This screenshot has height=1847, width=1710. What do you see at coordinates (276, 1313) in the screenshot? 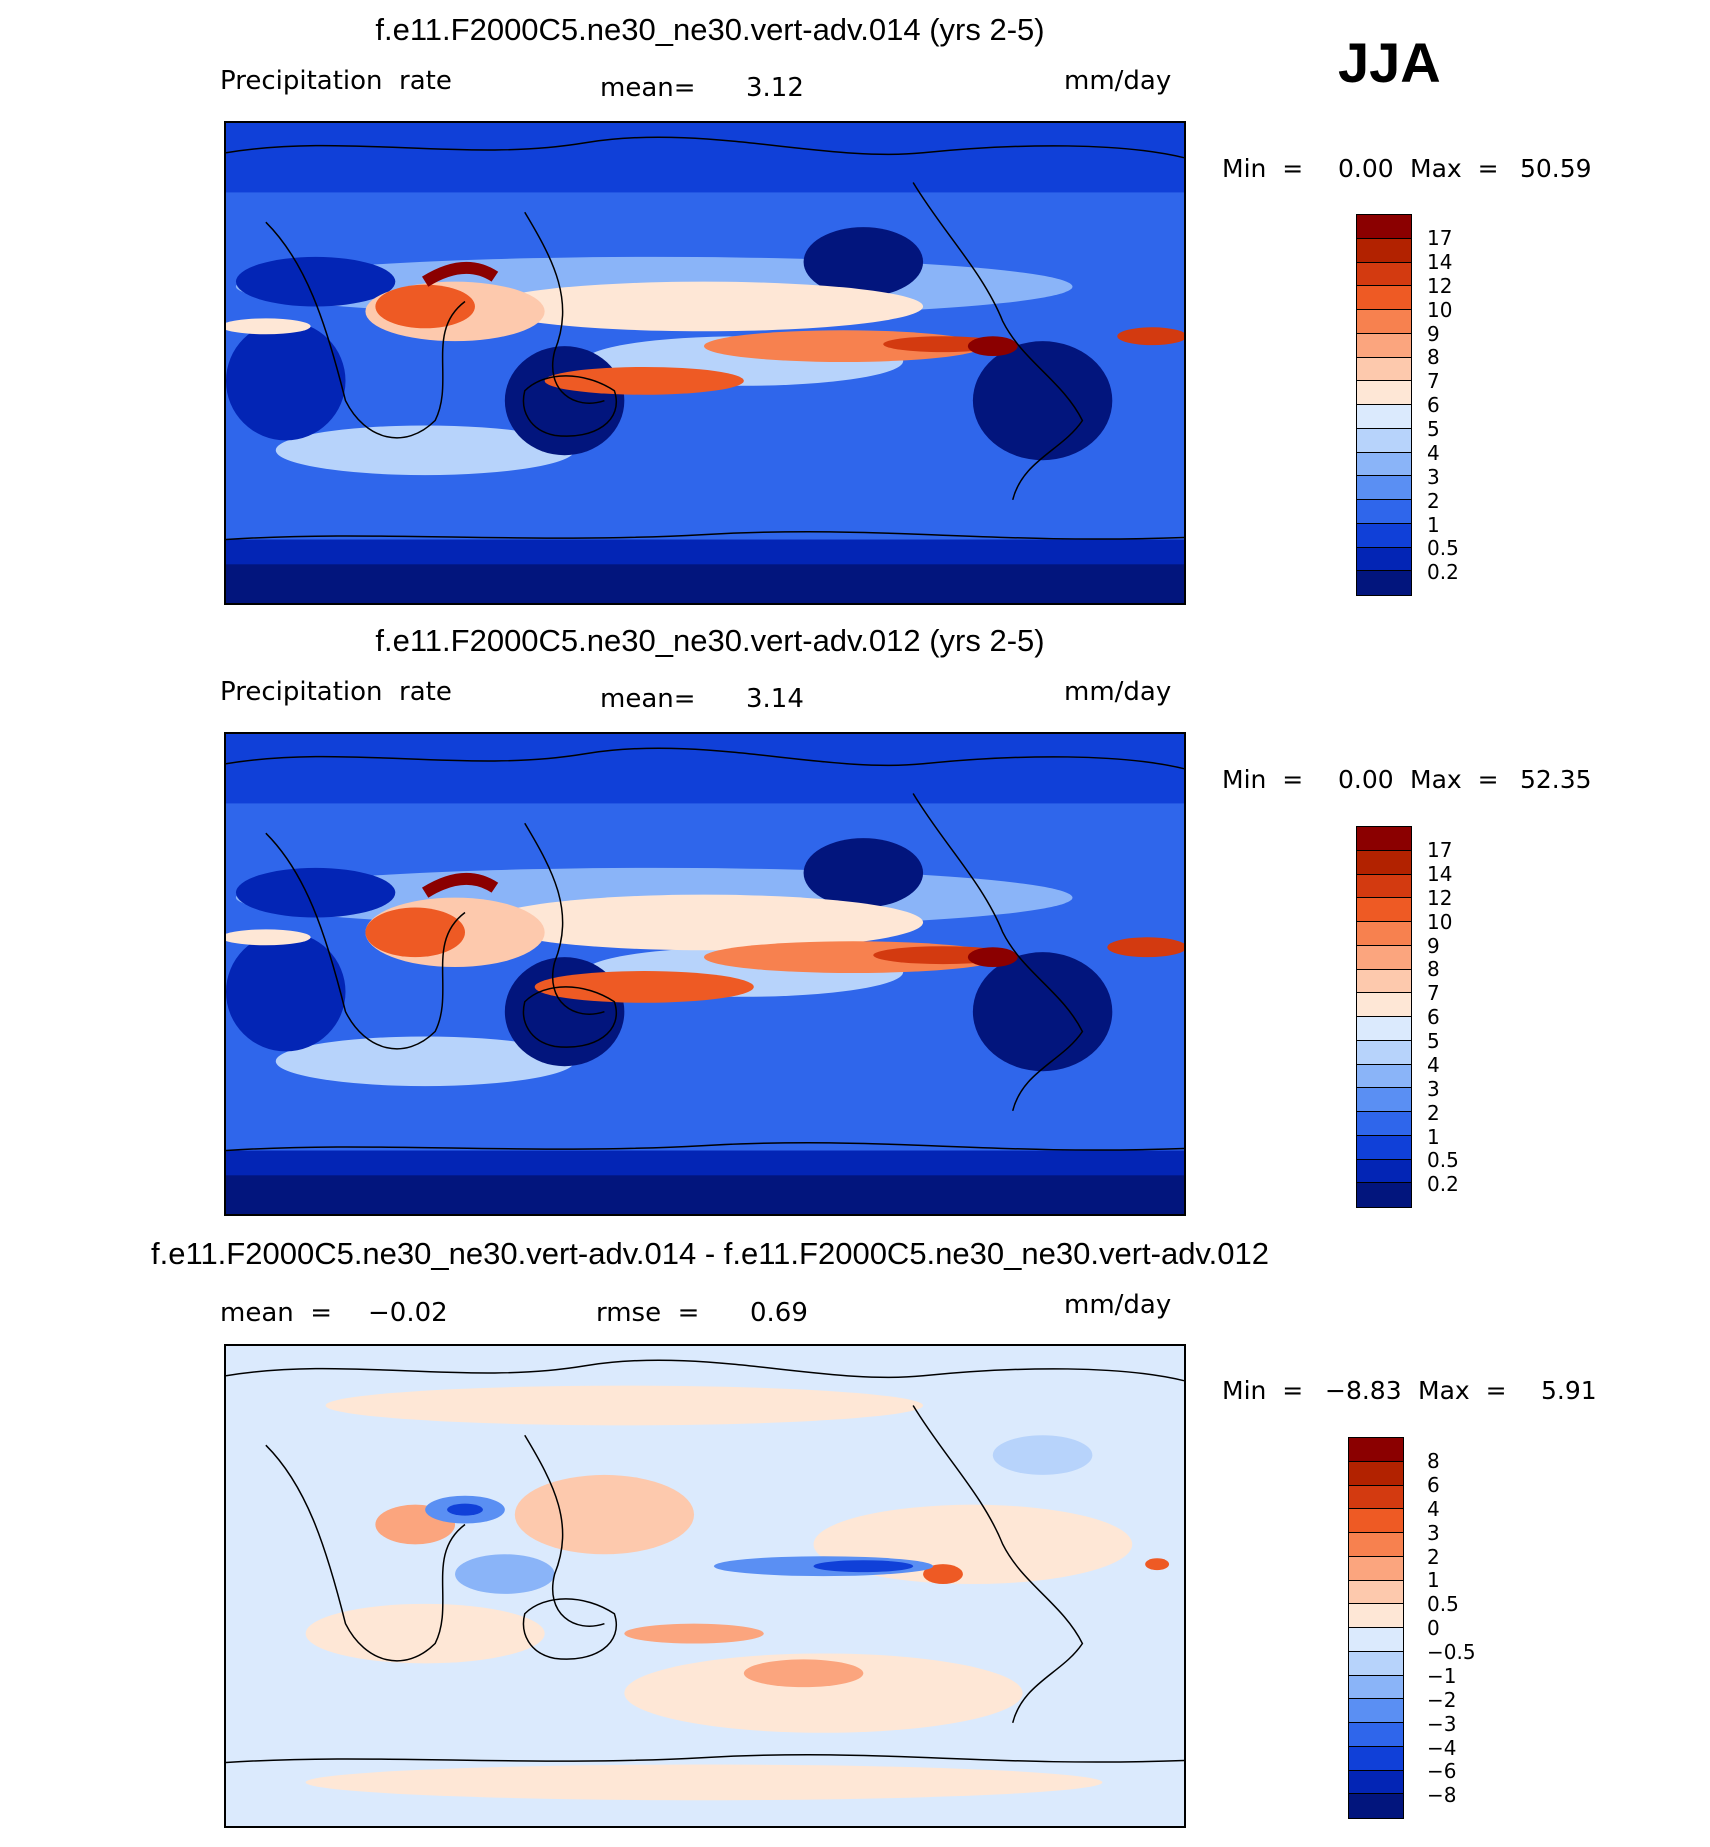
I see `mean-label: mean =` at bounding box center [276, 1313].